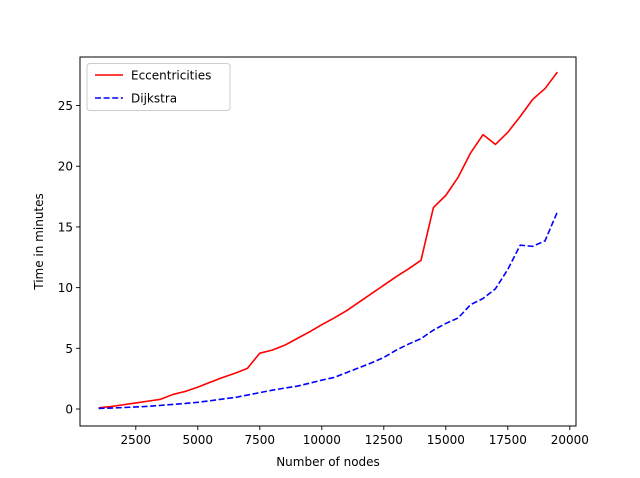 The width and height of the screenshot is (640, 478). I want to click on legend-label-dijkstra: Dijkstra, so click(154, 99).